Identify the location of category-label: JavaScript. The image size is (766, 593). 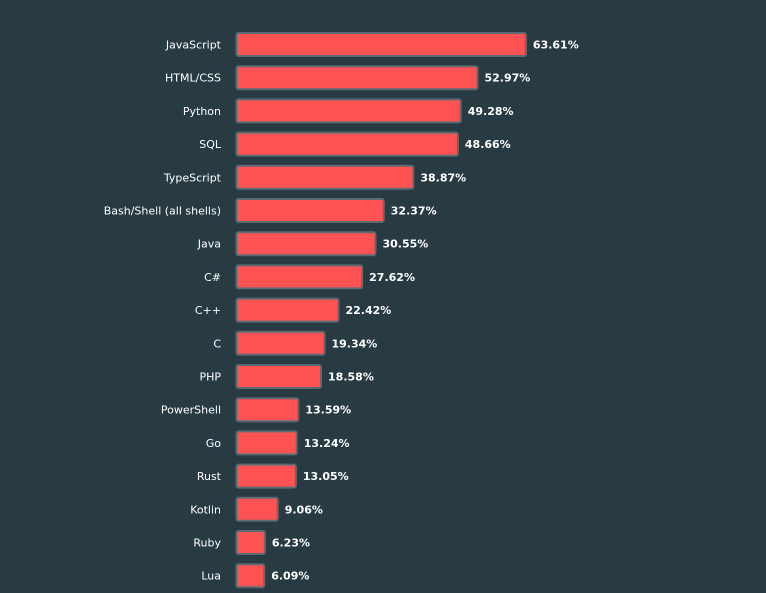
(193, 45).